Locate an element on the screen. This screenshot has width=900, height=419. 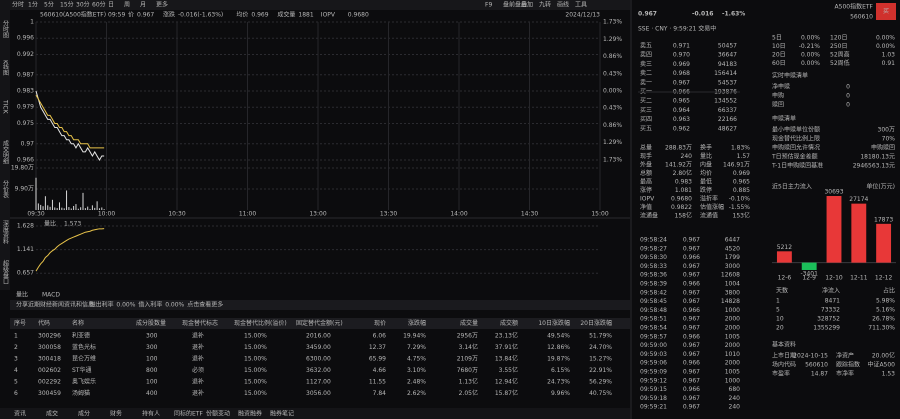
tab: 同标的ETF is located at coordinates (188, 414).